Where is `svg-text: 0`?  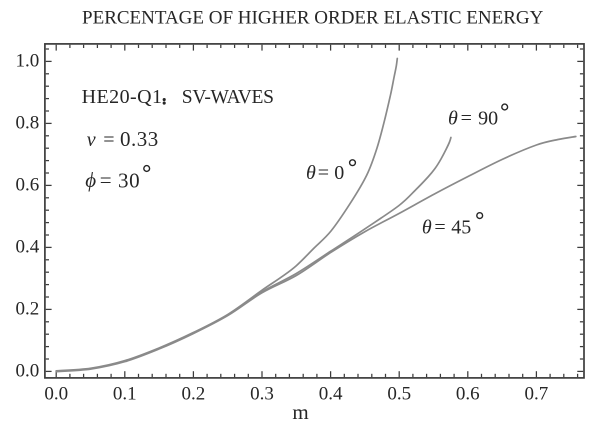 svg-text: 0 is located at coordinates (339, 173).